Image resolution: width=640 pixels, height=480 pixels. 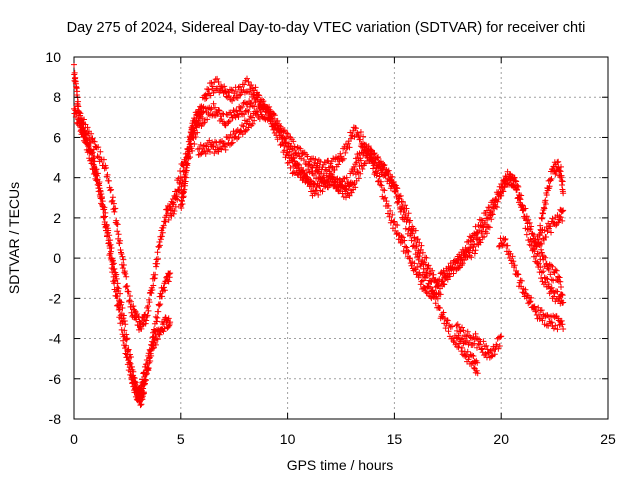 What do you see at coordinates (395, 439) in the screenshot?
I see `x-tick-label: 15` at bounding box center [395, 439].